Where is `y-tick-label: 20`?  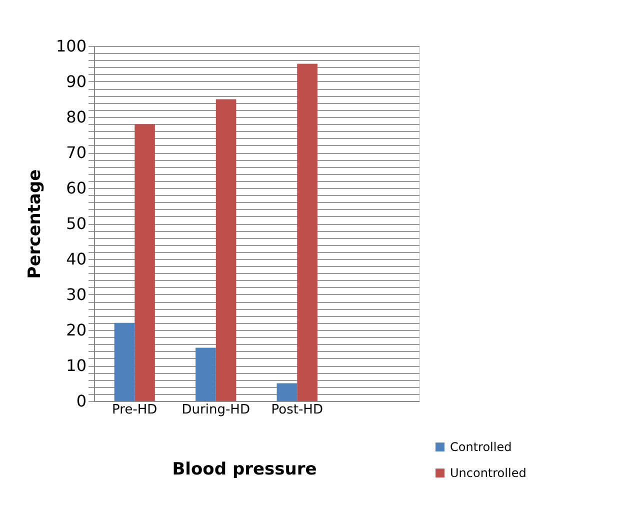 y-tick-label: 20 is located at coordinates (76, 330).